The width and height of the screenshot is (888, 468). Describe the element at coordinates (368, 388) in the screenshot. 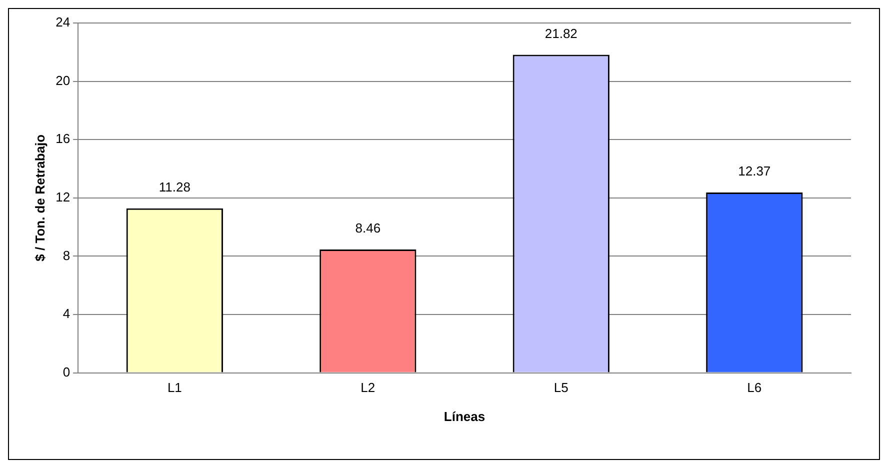

I see `x-tick-label: L2` at that location.